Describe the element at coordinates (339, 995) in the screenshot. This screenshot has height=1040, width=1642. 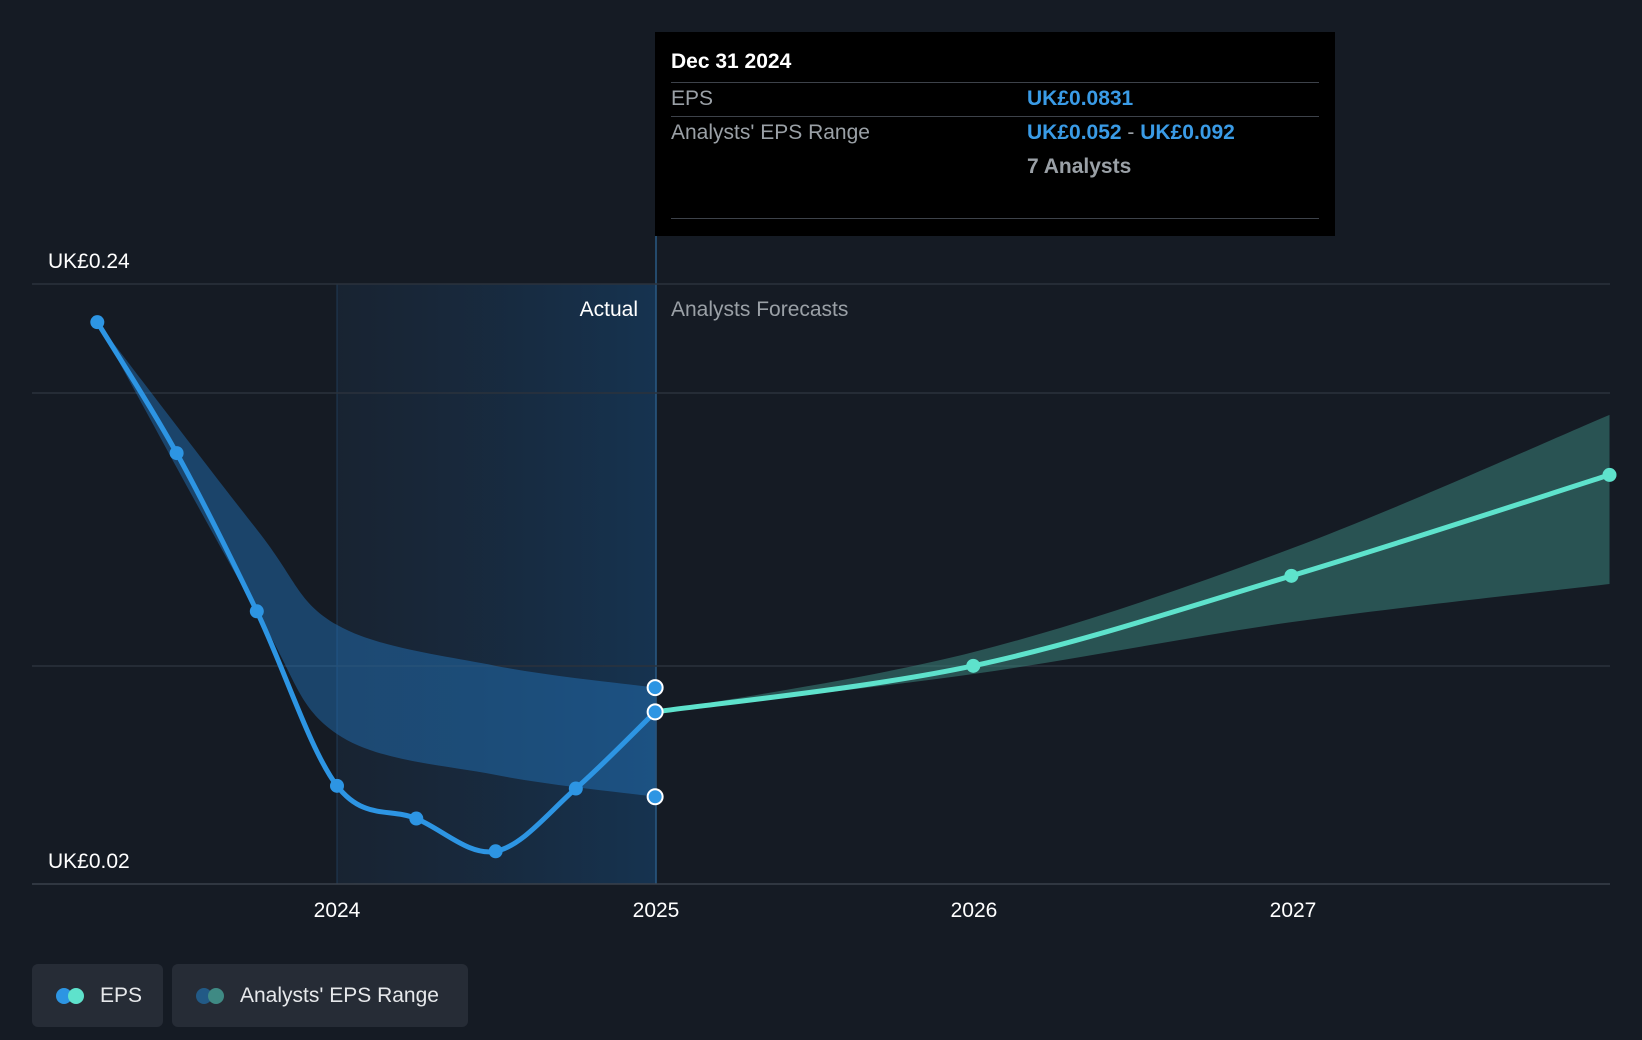
I see `legend-label-range: Analysts' EPS Range` at that location.